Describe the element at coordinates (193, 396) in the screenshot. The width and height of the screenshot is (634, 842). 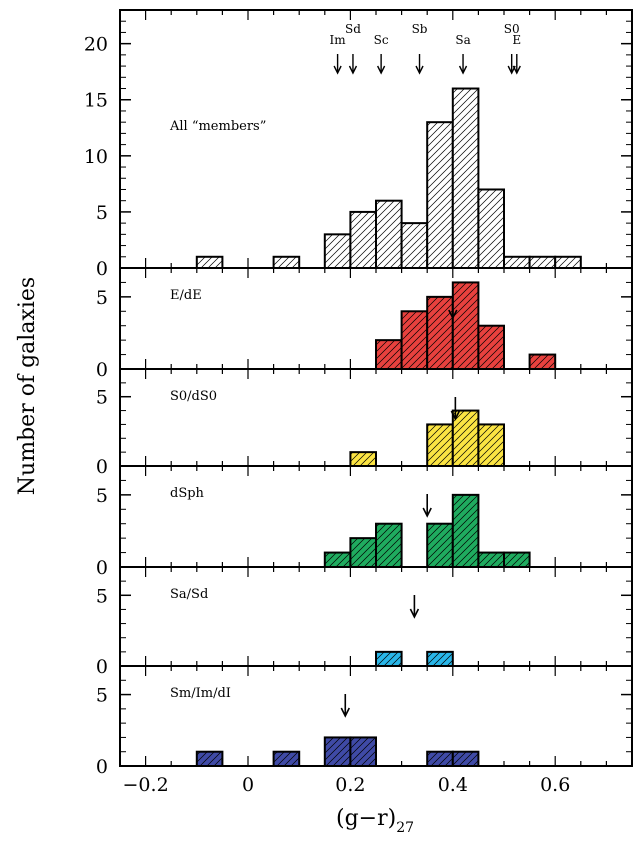
I see `panel-label: S0/dS0` at that location.